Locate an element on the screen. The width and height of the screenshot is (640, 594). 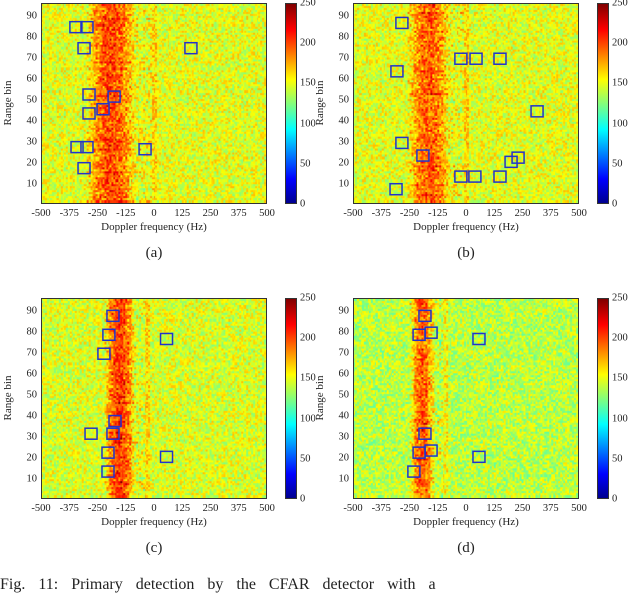
subplot-label: (b) is located at coordinates (466, 253).